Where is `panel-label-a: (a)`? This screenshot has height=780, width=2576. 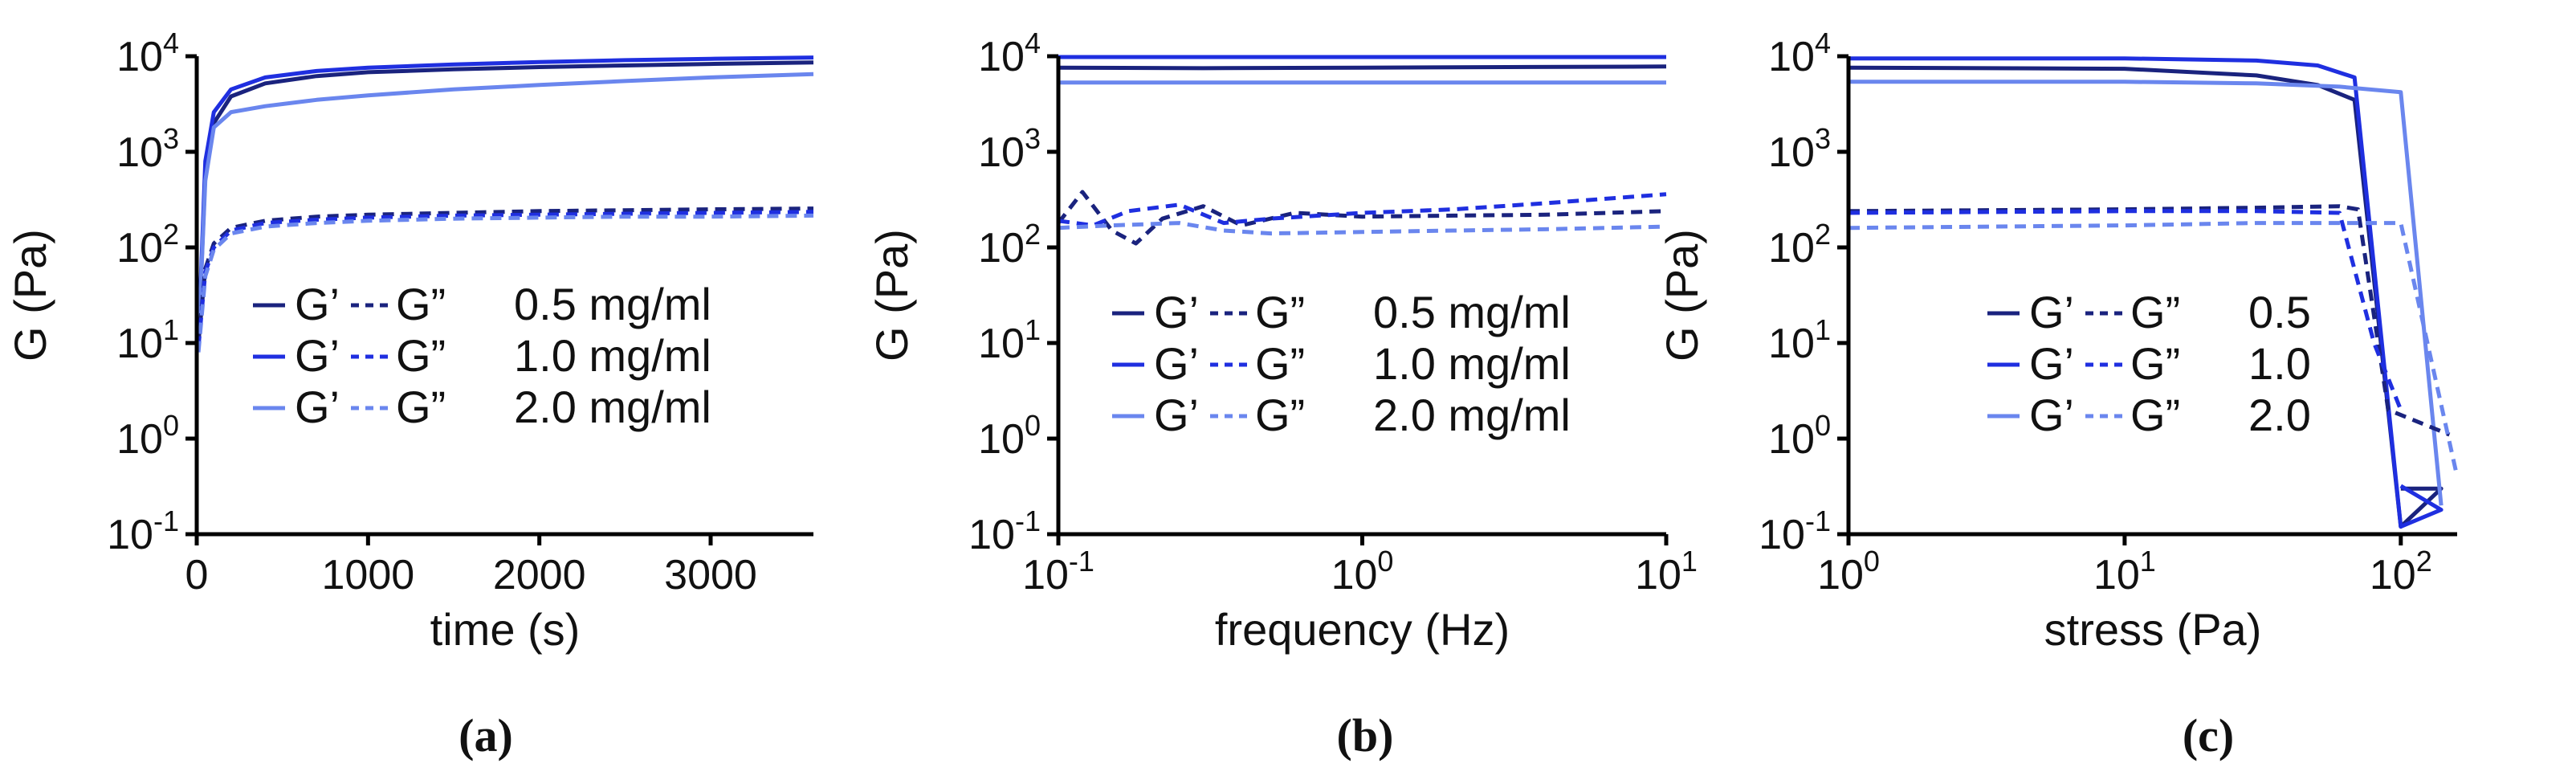 panel-label-a: (a) is located at coordinates (486, 735).